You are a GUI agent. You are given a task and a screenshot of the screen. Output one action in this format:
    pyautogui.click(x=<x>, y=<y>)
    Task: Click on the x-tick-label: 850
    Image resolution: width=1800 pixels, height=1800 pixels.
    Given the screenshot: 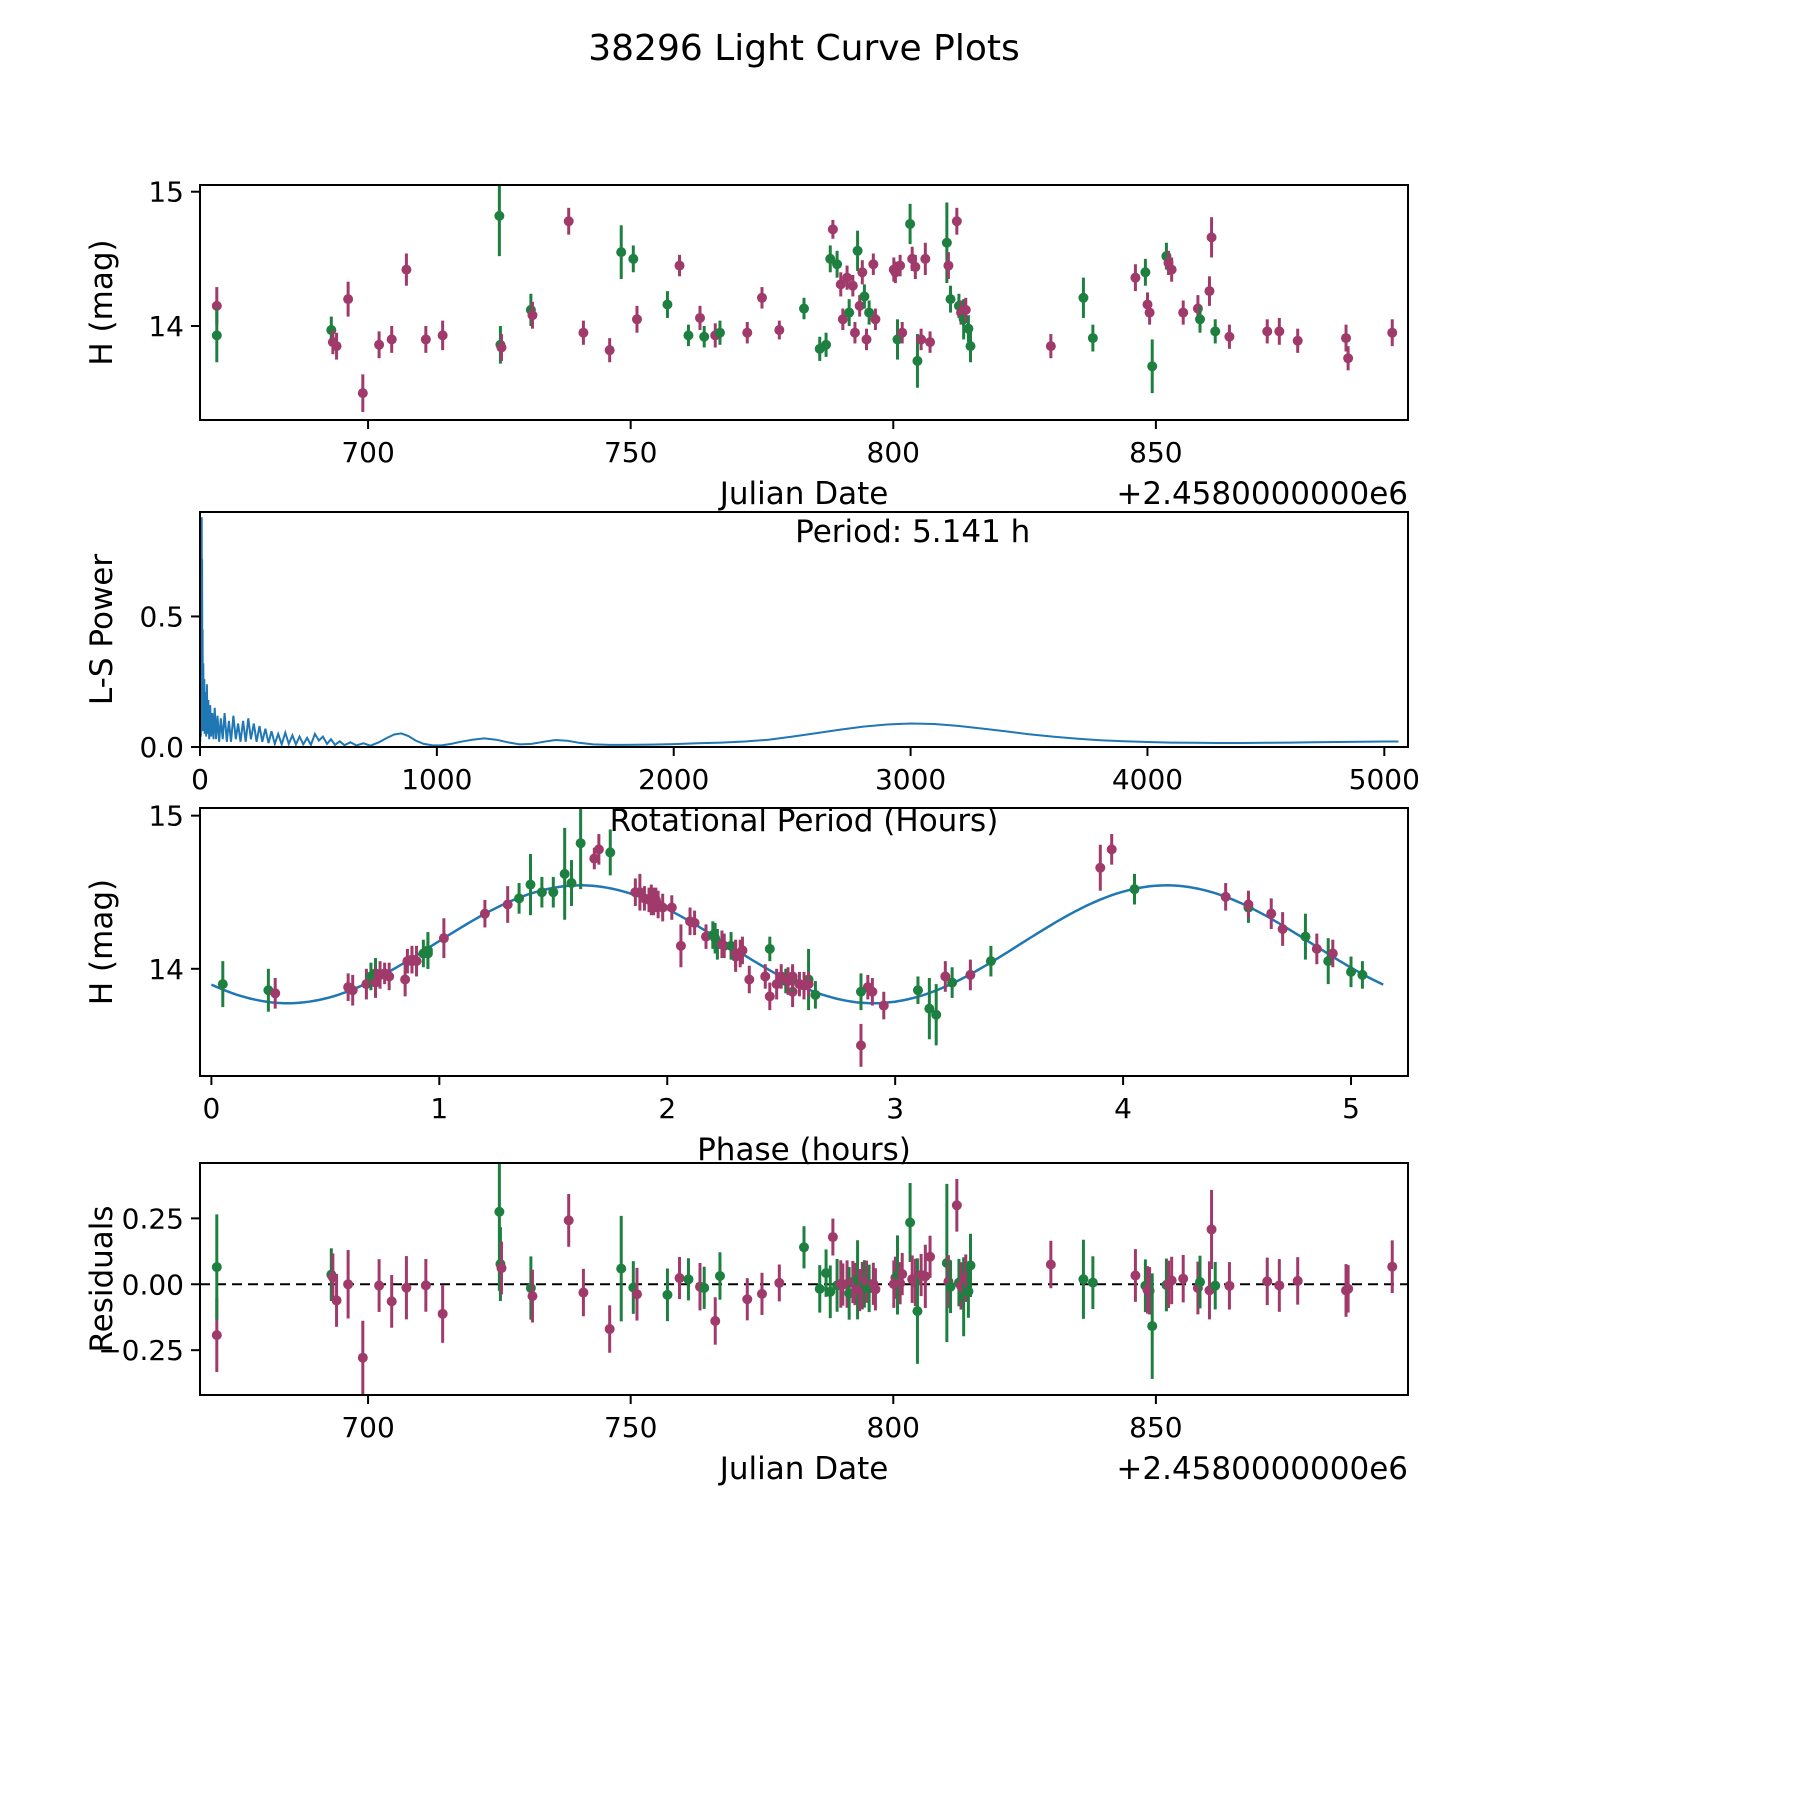 What is the action you would take?
    pyautogui.click(x=1155, y=452)
    